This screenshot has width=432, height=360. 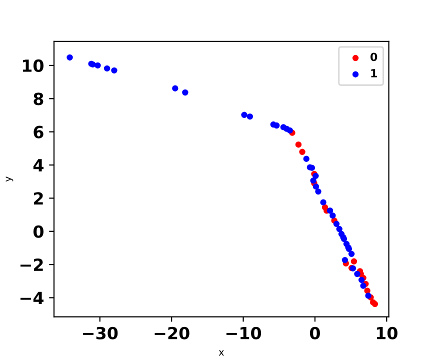 I want to click on x-tick-label: 10, so click(x=387, y=333).